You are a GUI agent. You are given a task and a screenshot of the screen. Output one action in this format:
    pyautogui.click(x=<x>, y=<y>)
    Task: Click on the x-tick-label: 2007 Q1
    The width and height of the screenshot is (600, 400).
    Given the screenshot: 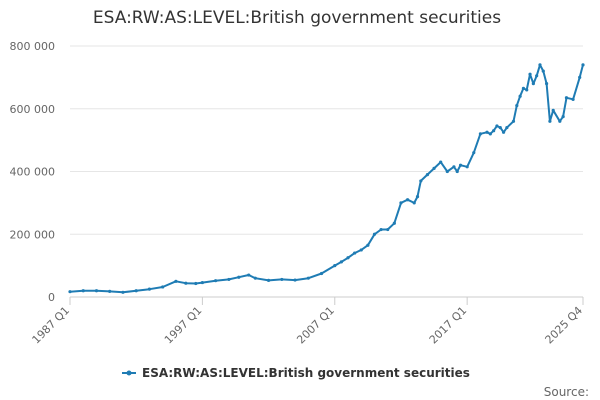 What is the action you would take?
    pyautogui.click(x=315, y=325)
    